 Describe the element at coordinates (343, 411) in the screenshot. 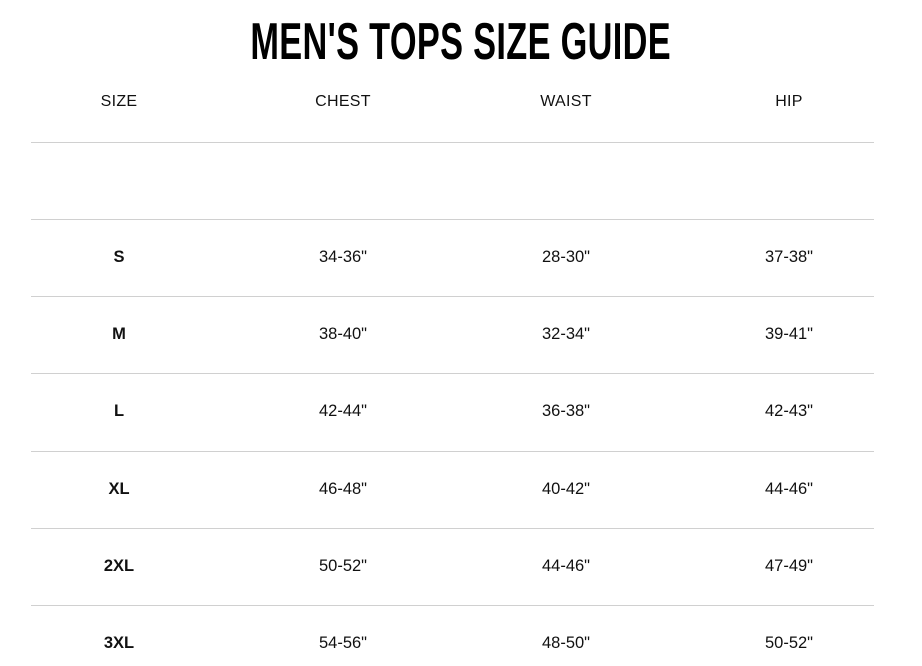

I see `cell-chest: 42-44"` at that location.